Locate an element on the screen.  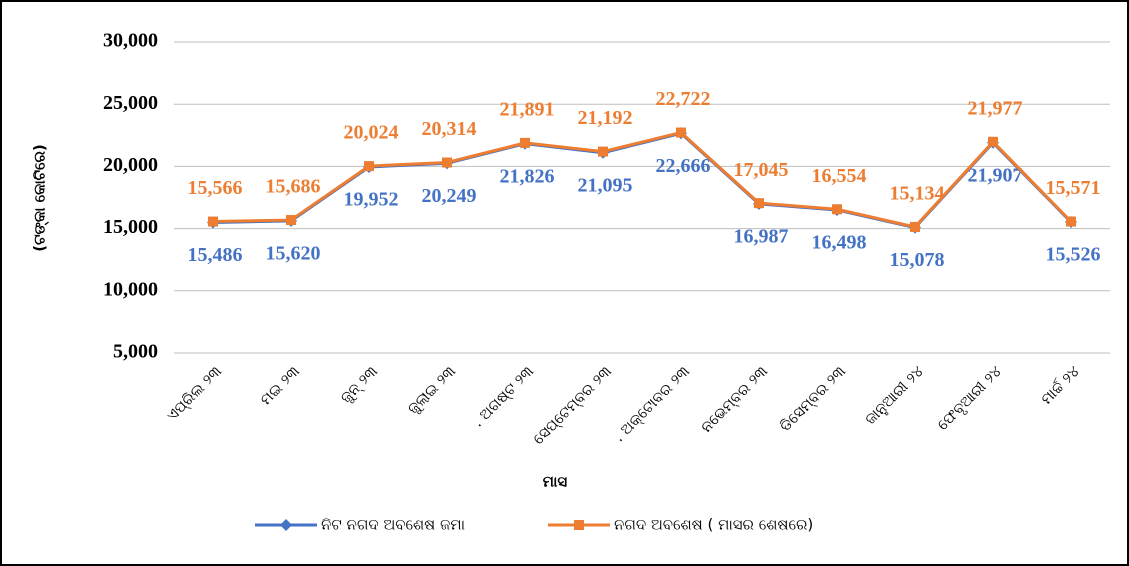
data-label: 22,722 is located at coordinates (683, 99).